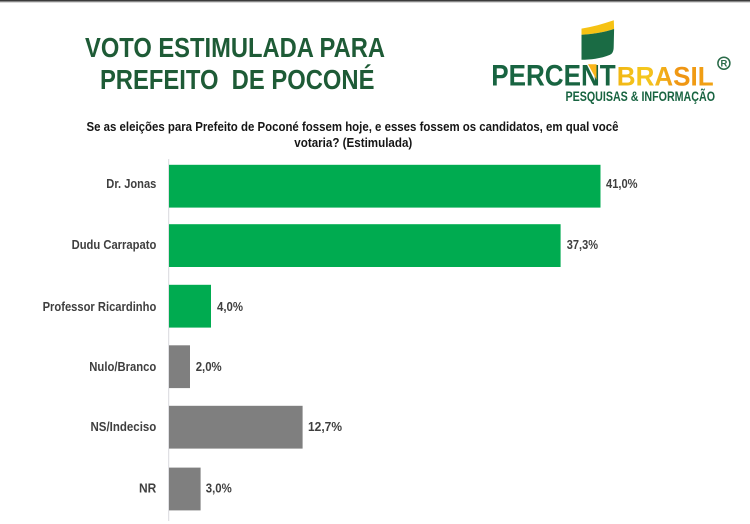 This screenshot has width=750, height=524. What do you see at coordinates (641, 96) in the screenshot?
I see `svg-text: PESQUISAS & INFORMAÇÃO` at bounding box center [641, 96].